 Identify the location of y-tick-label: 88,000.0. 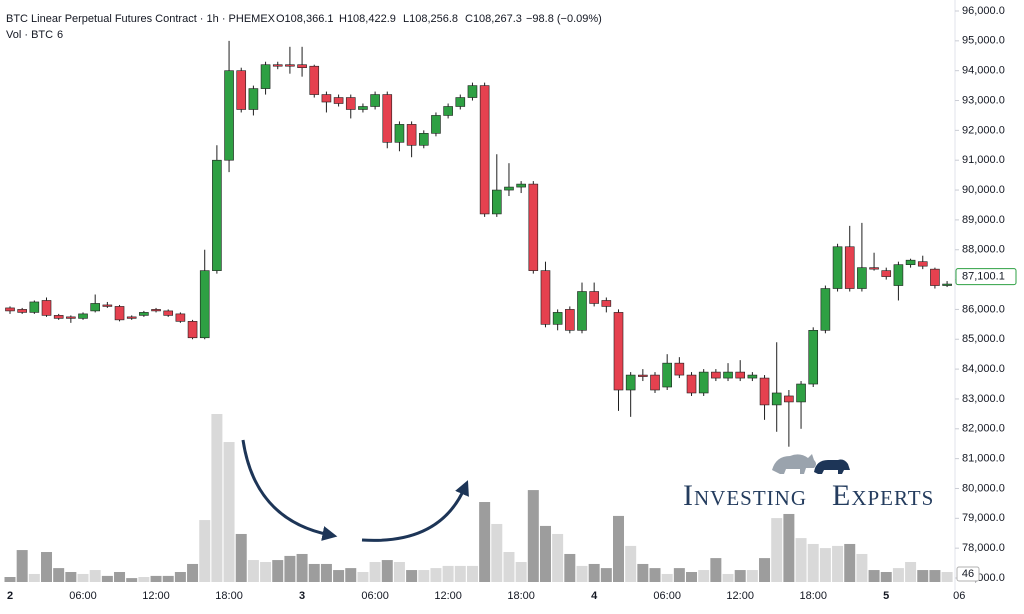
(983, 250).